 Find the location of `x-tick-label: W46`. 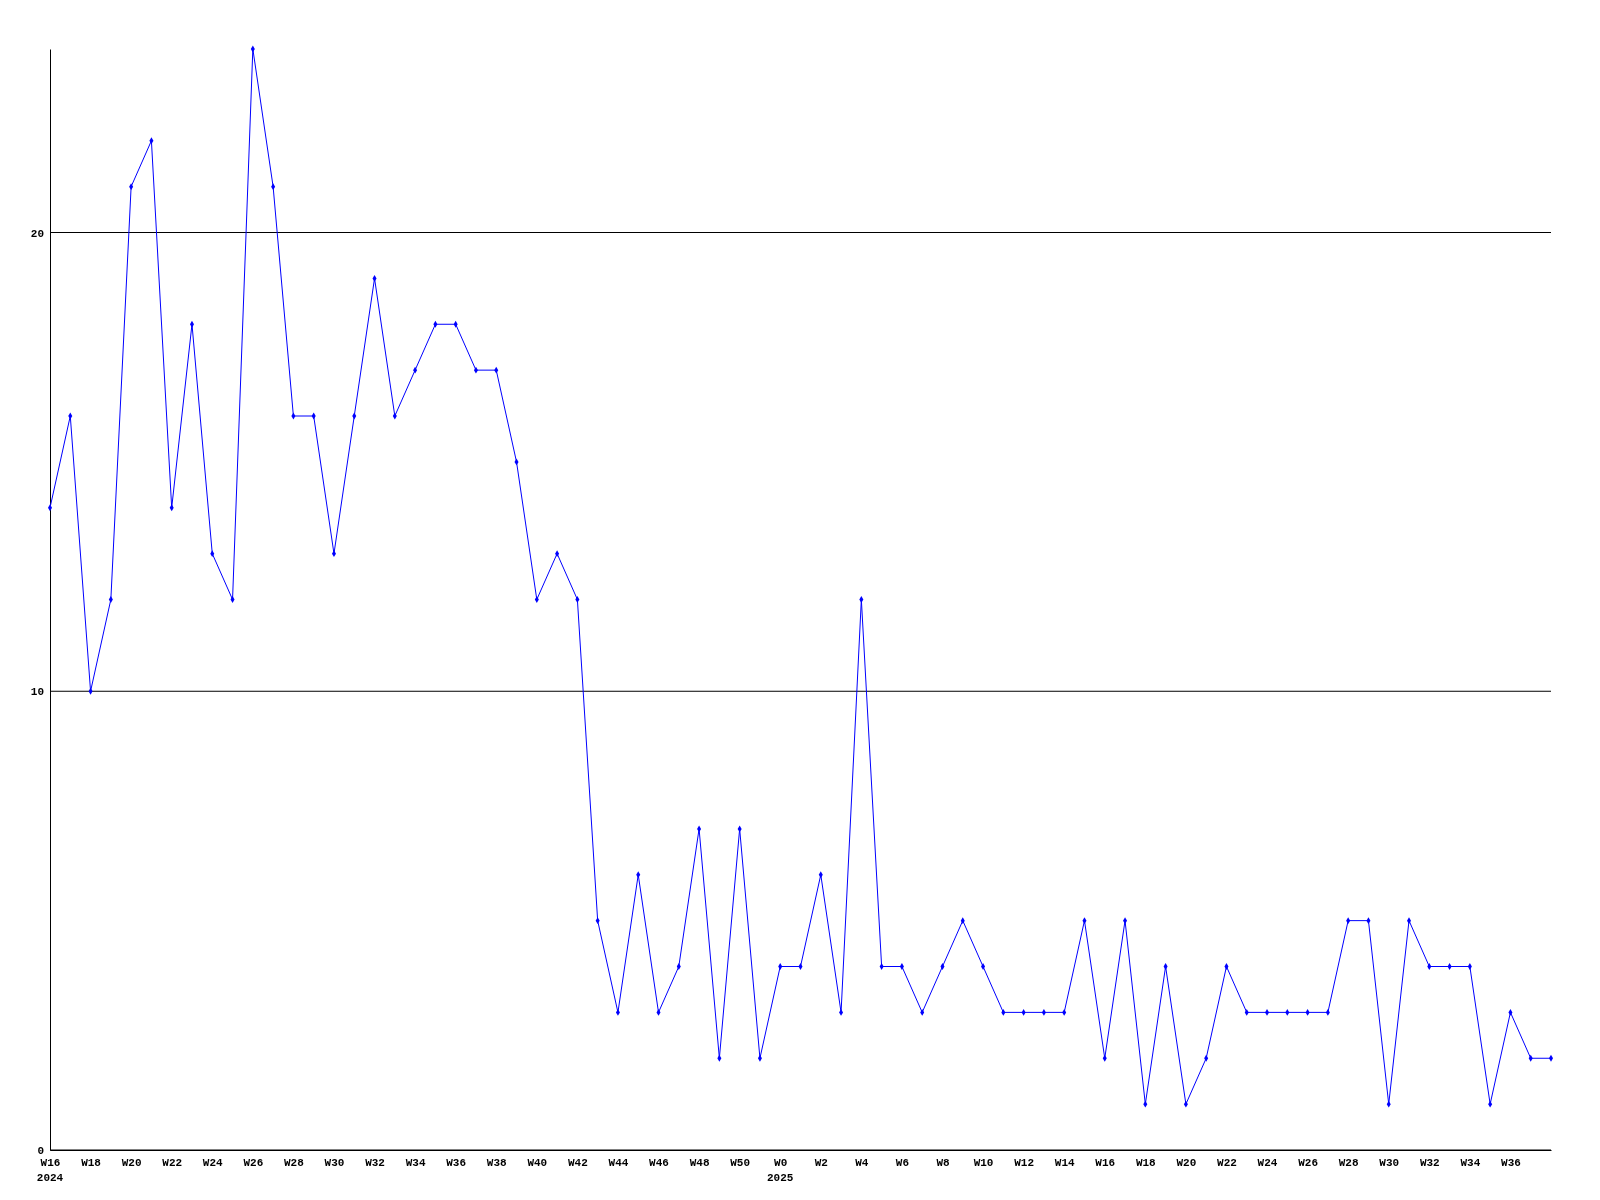

x-tick-label: W46 is located at coordinates (659, 1162).